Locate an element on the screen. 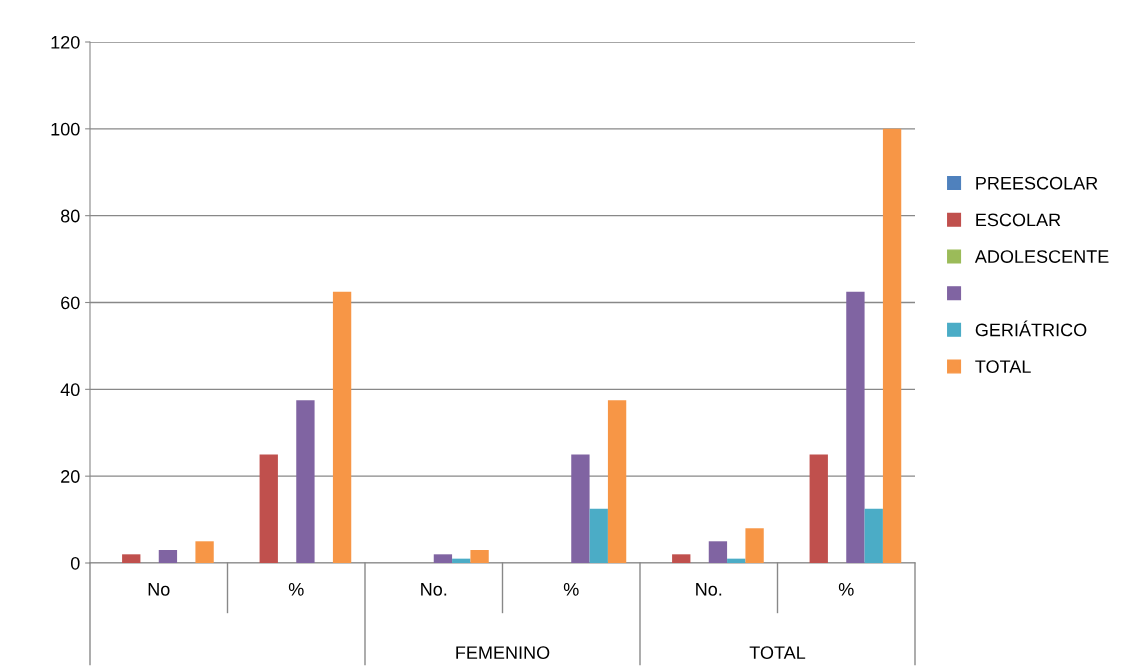 The width and height of the screenshot is (1148, 671). text: FEMENINO is located at coordinates (503, 653).